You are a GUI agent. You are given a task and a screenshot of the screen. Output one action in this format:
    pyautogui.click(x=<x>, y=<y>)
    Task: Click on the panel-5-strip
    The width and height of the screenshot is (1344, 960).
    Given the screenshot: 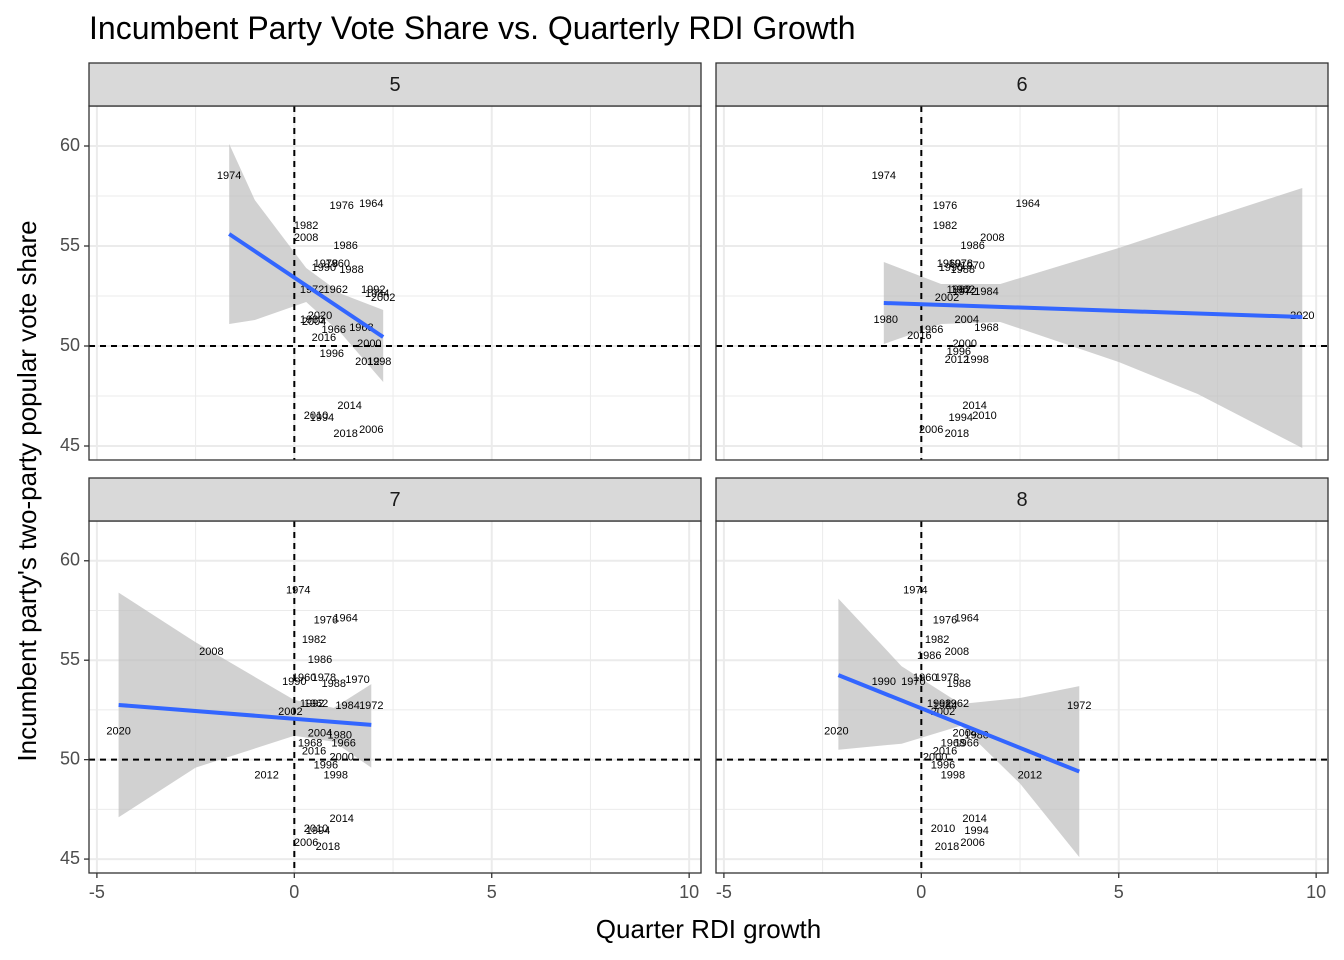 What is the action you would take?
    pyautogui.click(x=395, y=84)
    